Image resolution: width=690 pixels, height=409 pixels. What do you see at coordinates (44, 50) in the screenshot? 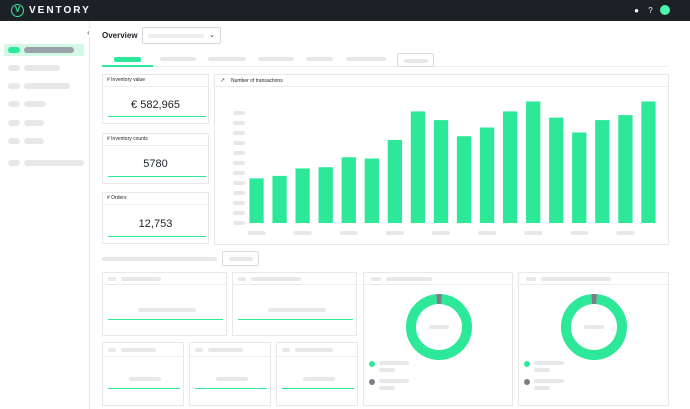
I see `sidebar-item-overview` at bounding box center [44, 50].